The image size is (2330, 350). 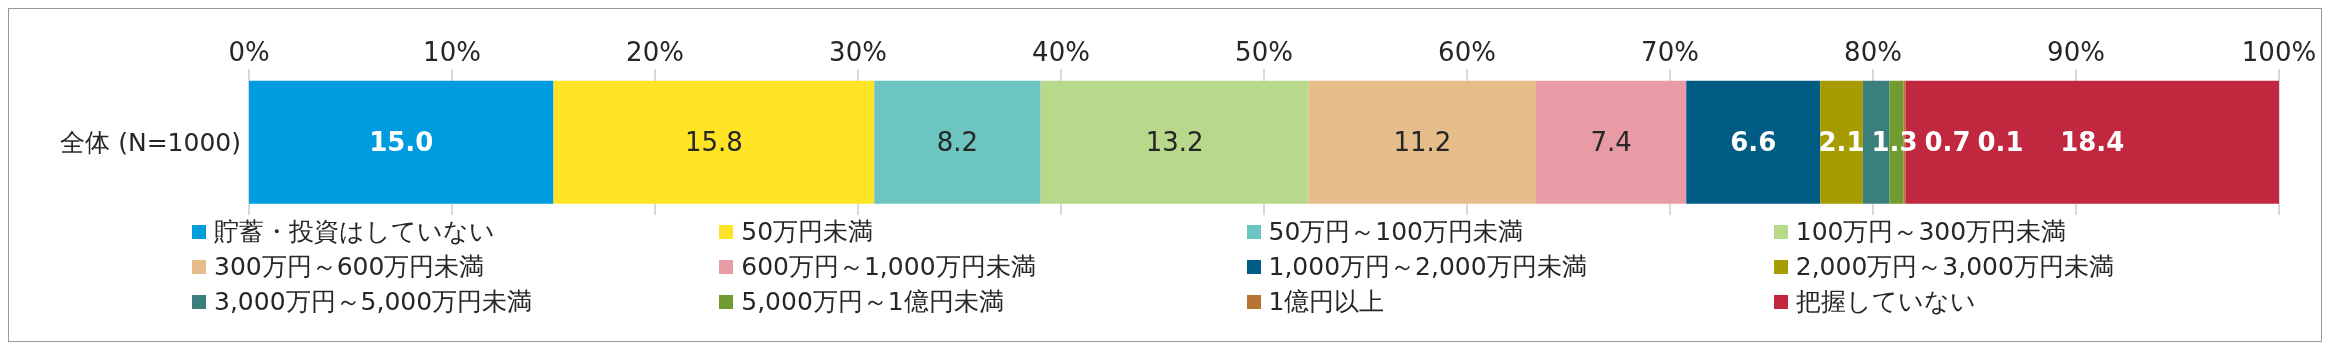 I want to click on y-tick-label: 全体 (N=1000), so click(x=150, y=142).